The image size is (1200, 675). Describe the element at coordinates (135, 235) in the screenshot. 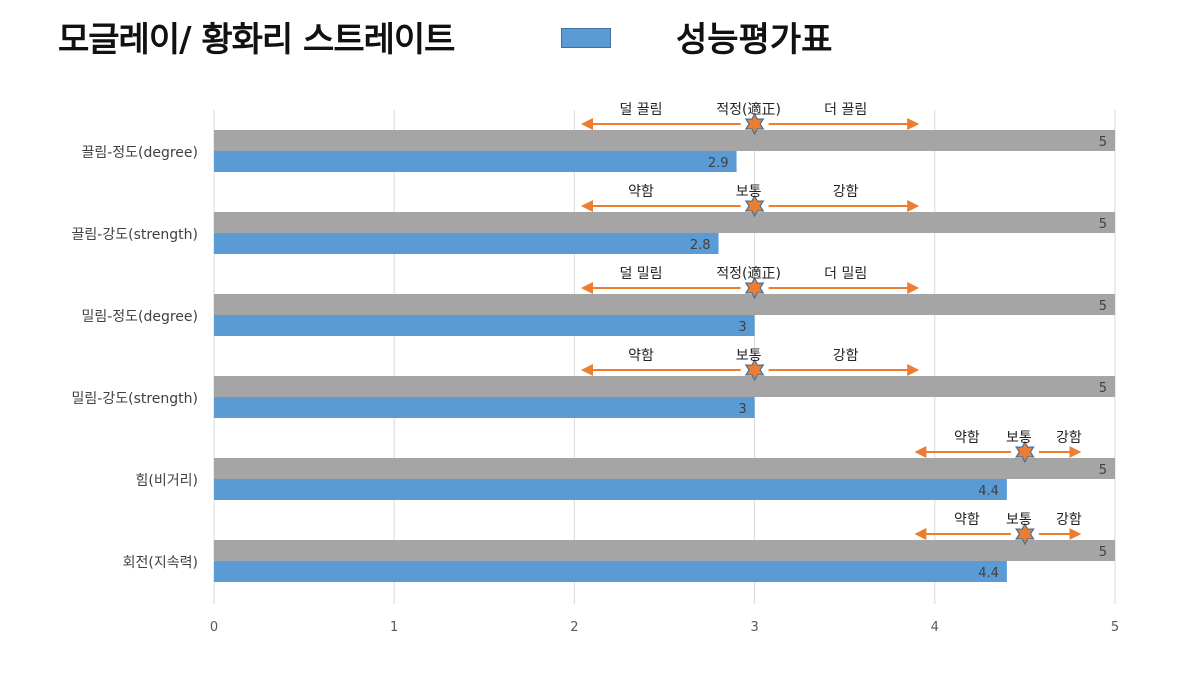

I see `category-label: 끌림-강도(strength)` at that location.